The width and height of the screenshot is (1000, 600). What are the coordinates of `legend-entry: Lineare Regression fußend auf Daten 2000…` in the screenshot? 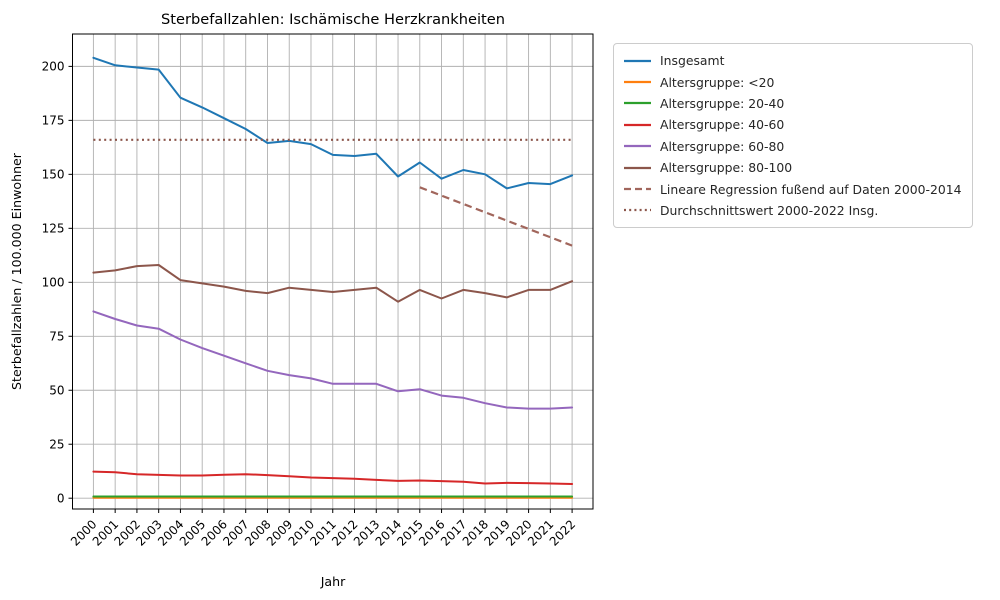 It's located at (792, 188).